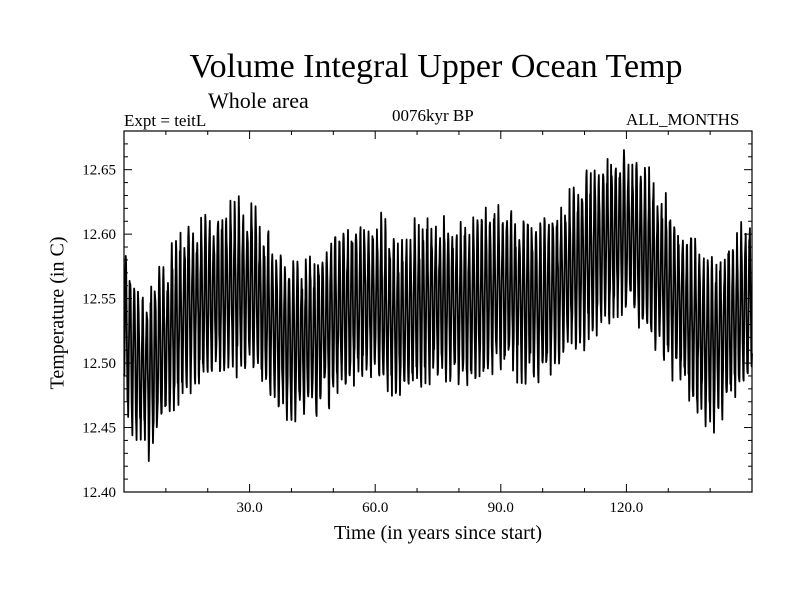 The height and width of the screenshot is (600, 800). Describe the element at coordinates (99, 493) in the screenshot. I see `y-tick-label: 12.40` at that location.